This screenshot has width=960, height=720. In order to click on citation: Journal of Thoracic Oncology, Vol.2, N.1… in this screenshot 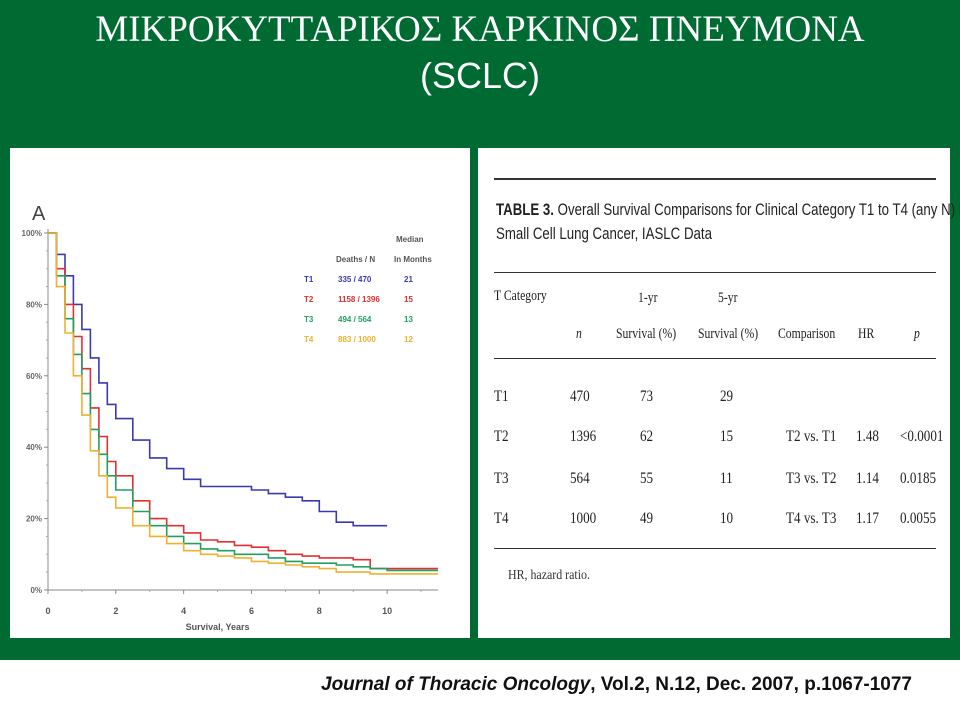, I will do `click(616, 685)`.